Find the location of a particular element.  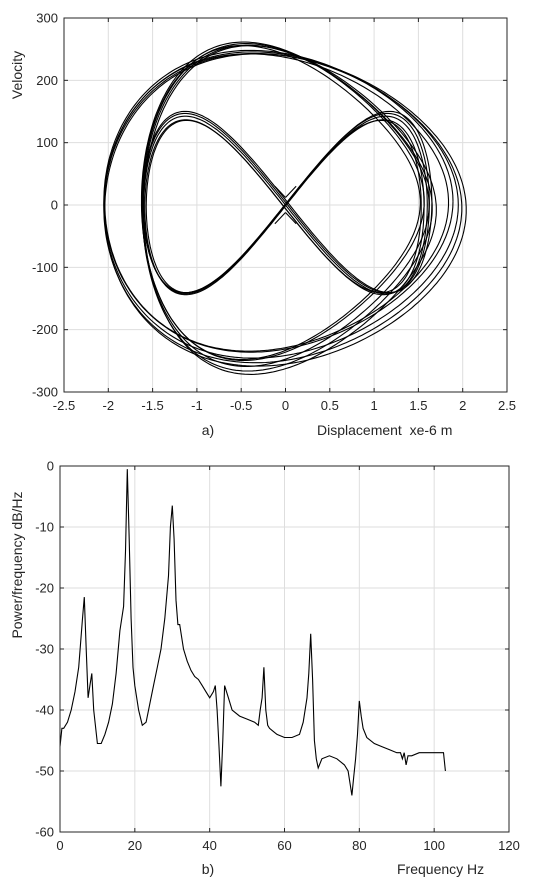

phase-plot-x-tick-label: -1.5 is located at coordinates (152, 405).